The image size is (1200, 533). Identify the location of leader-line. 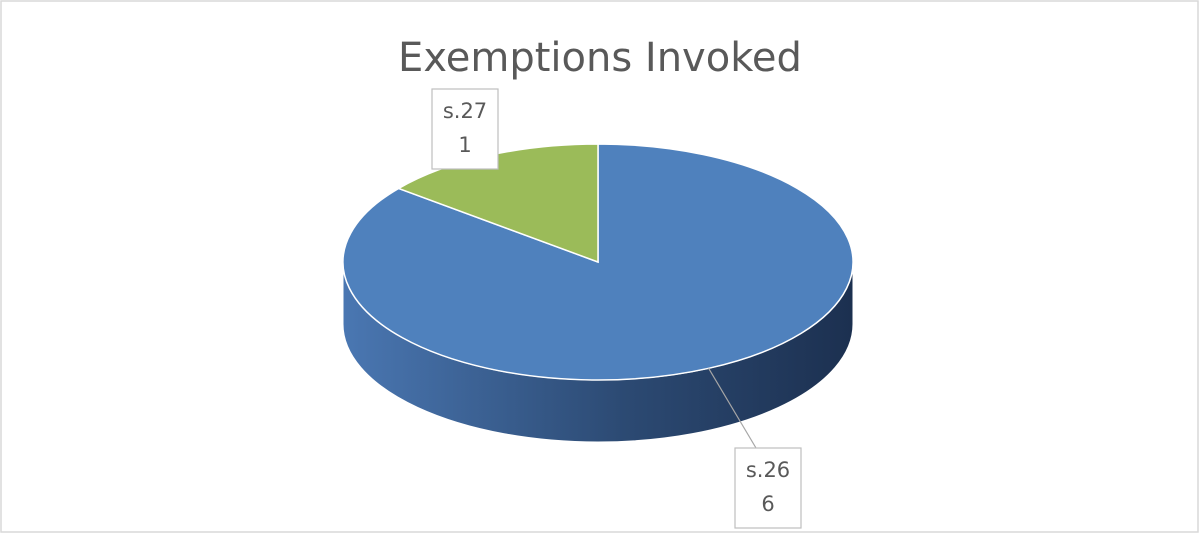
(732, 408).